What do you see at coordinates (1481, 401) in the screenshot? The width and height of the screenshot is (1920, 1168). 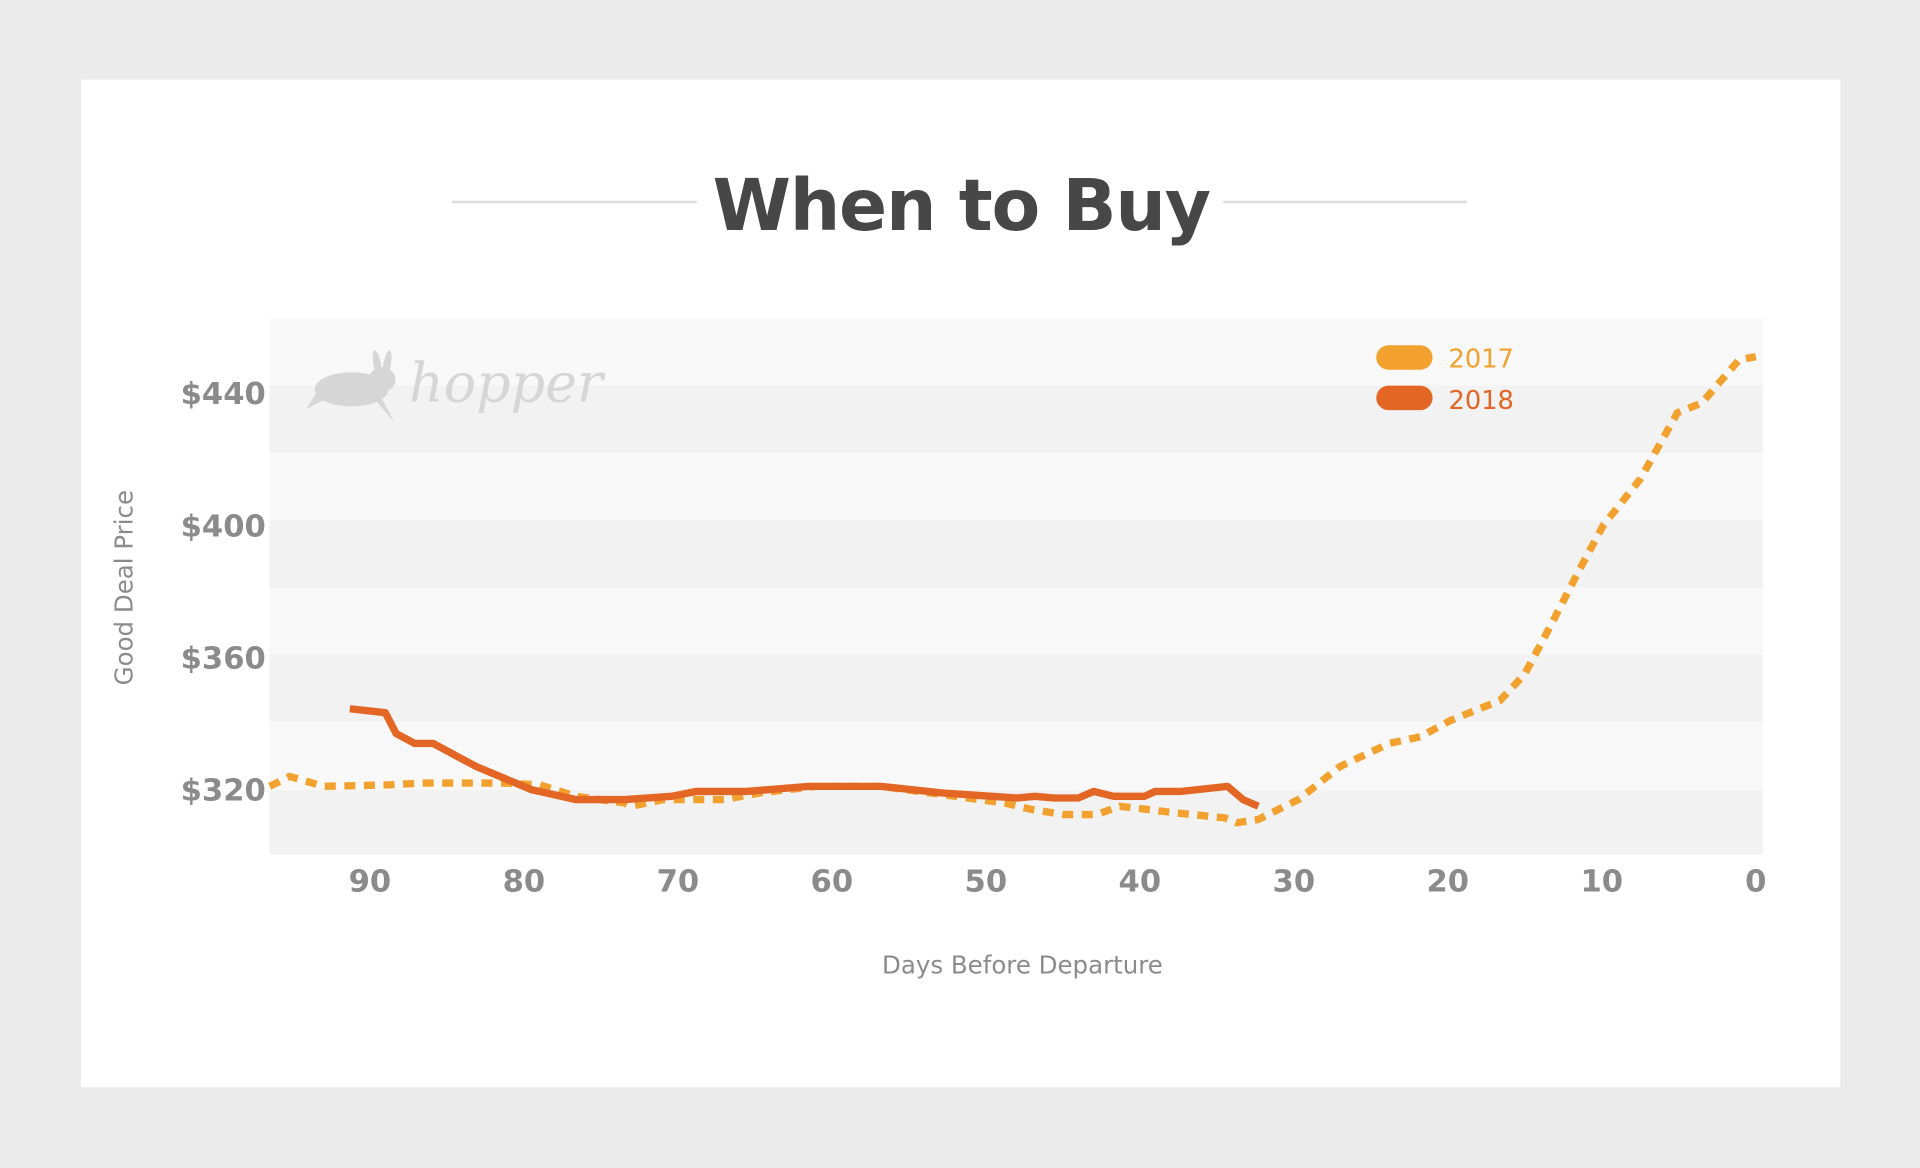 I see `legend-label-2018: 2018` at bounding box center [1481, 401].